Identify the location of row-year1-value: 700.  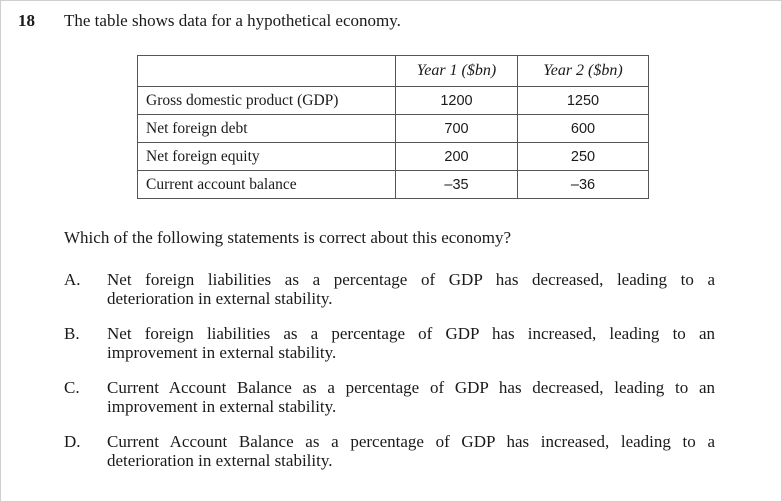
(456, 128).